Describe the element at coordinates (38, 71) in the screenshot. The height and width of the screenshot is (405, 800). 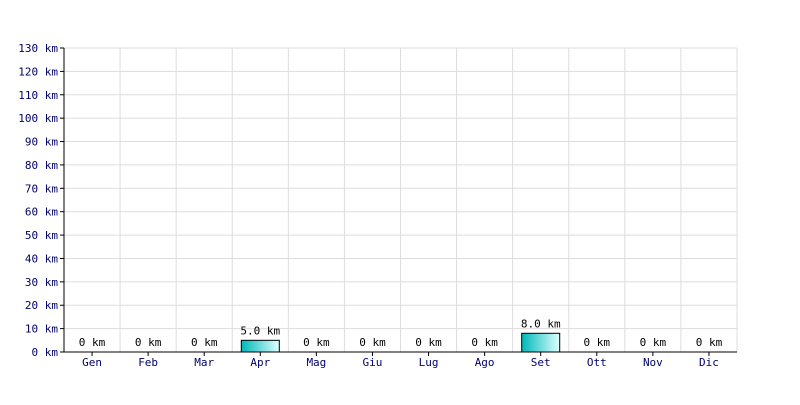
I see `ytick-label: 120 km` at that location.